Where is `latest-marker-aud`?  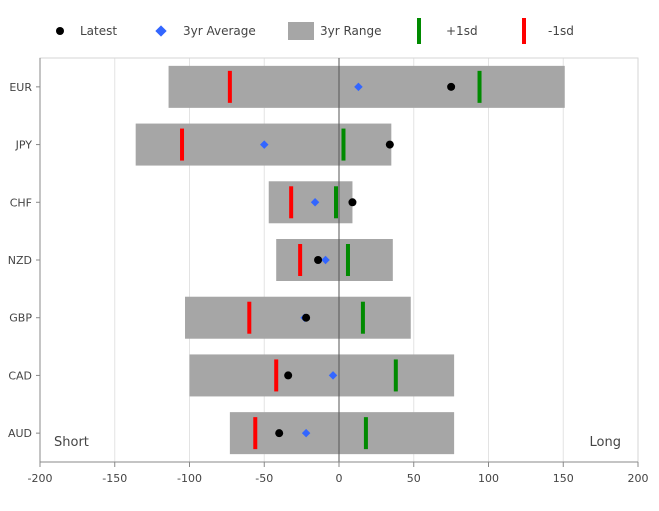 latest-marker-aud is located at coordinates (279, 433).